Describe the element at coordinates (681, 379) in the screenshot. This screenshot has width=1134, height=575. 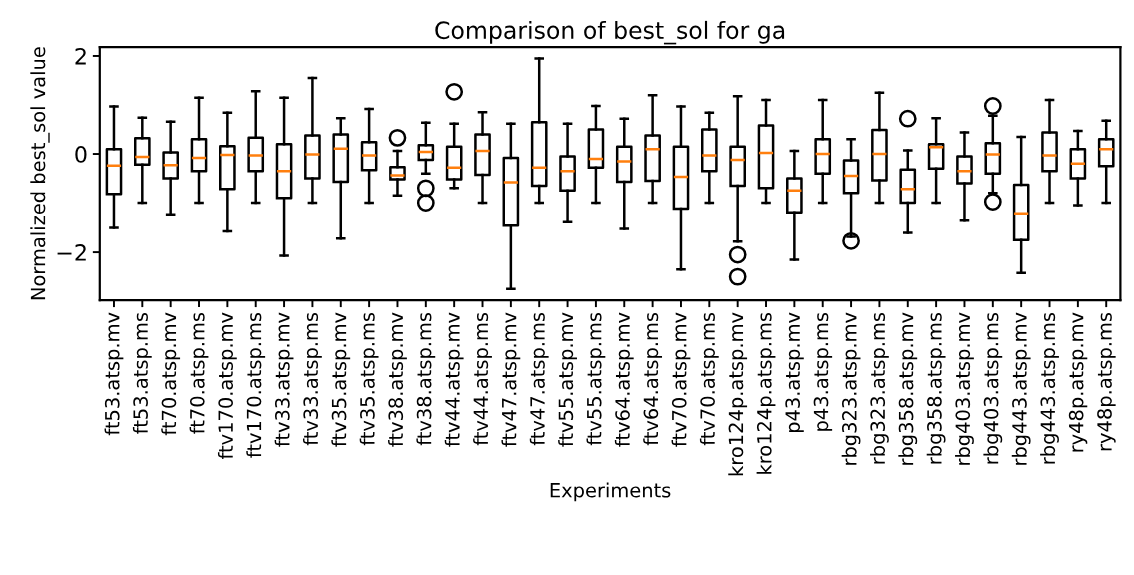
I see `x-tick-label: ftv70.atsp.mv` at that location.